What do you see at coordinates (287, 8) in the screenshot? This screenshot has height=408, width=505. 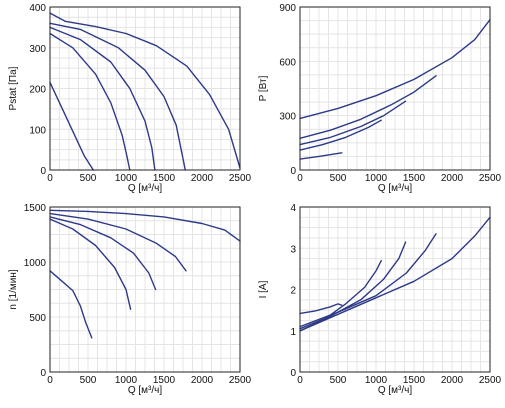 I see `y-tick-label: 900` at bounding box center [287, 8].